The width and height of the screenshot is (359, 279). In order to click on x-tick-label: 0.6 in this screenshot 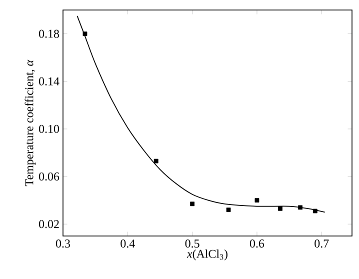, I will do `click(257, 244)`.